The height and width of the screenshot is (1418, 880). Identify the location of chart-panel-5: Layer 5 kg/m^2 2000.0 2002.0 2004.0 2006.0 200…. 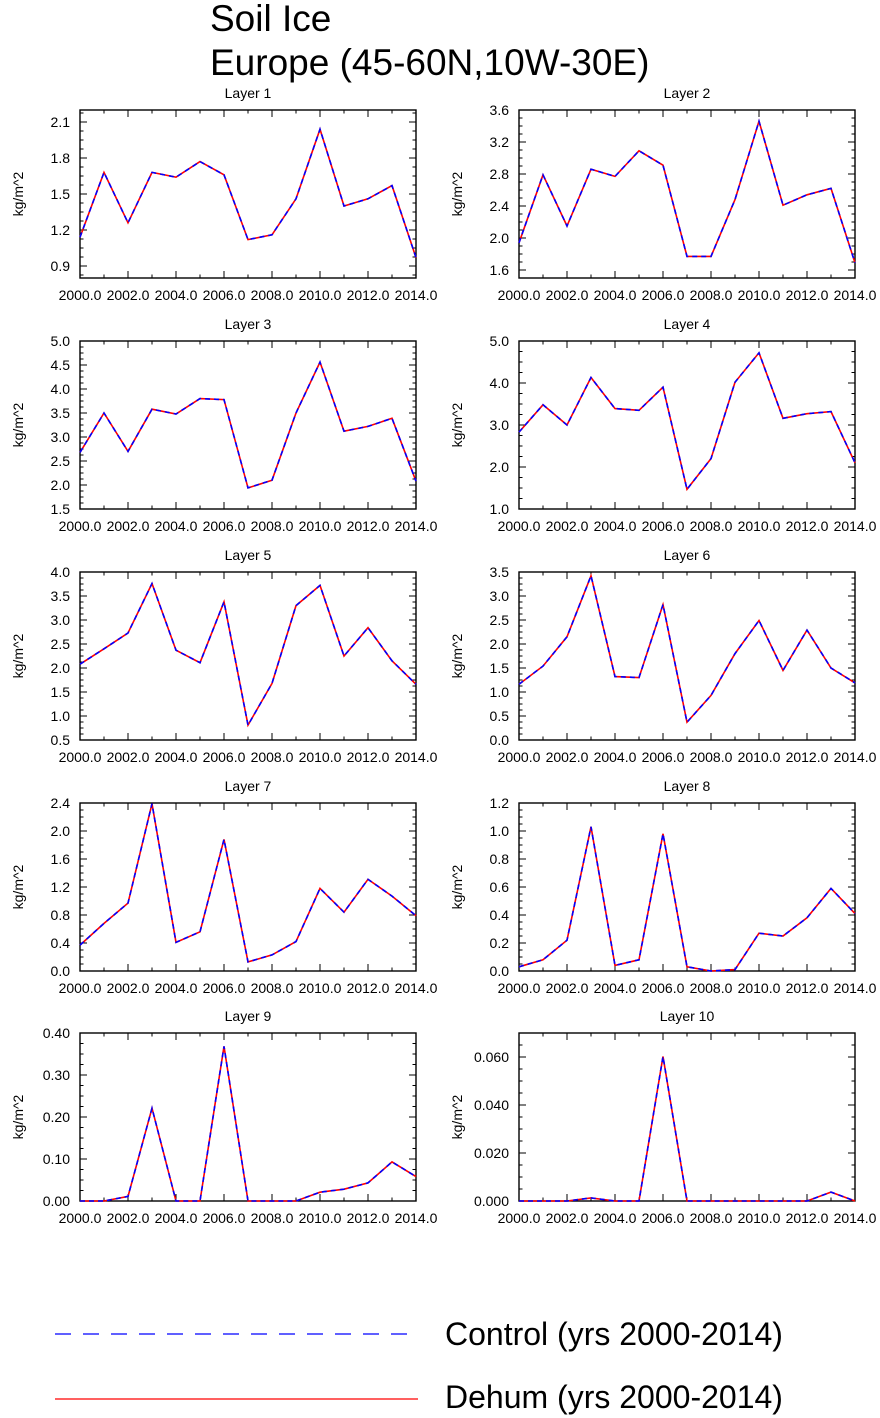
(224, 656).